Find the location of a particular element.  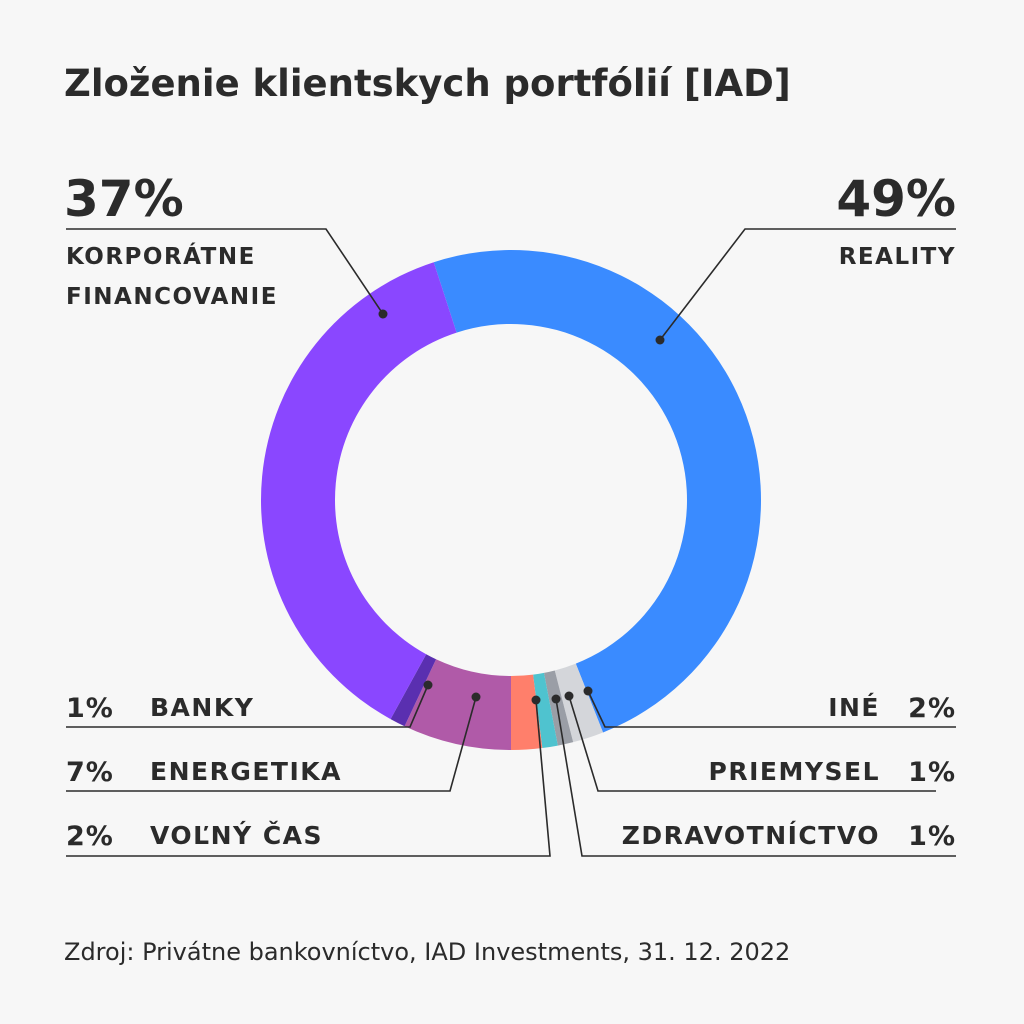

leader-reality is located at coordinates (807, 284).